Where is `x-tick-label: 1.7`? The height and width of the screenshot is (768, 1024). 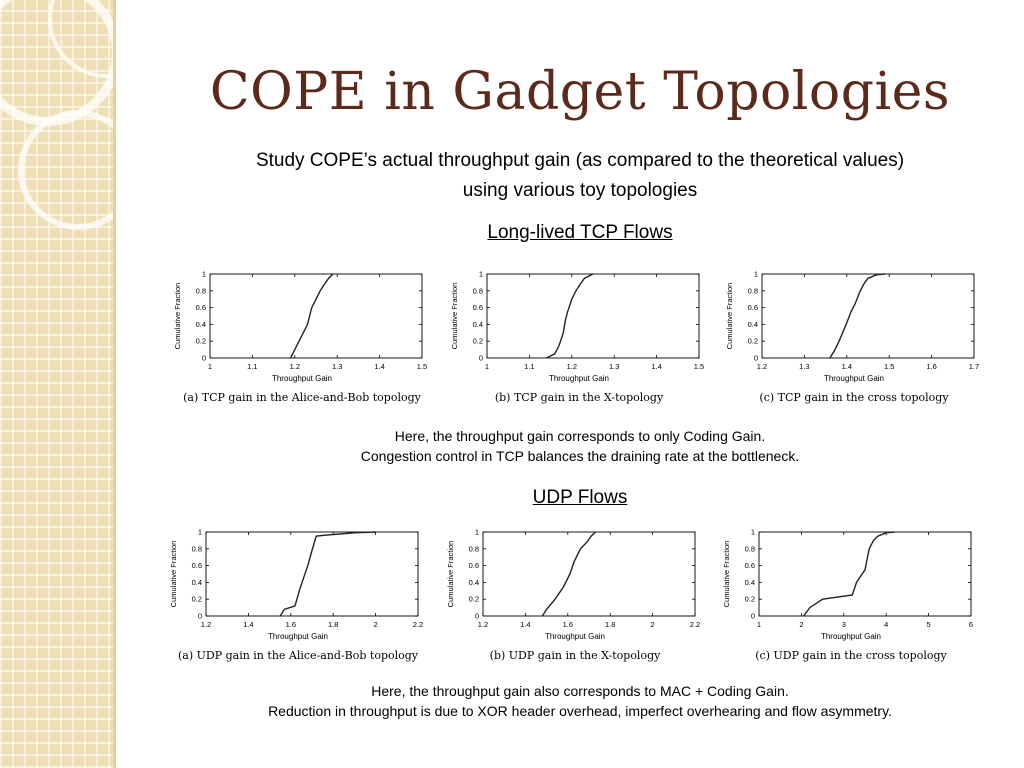 x-tick-label: 1.7 is located at coordinates (974, 366).